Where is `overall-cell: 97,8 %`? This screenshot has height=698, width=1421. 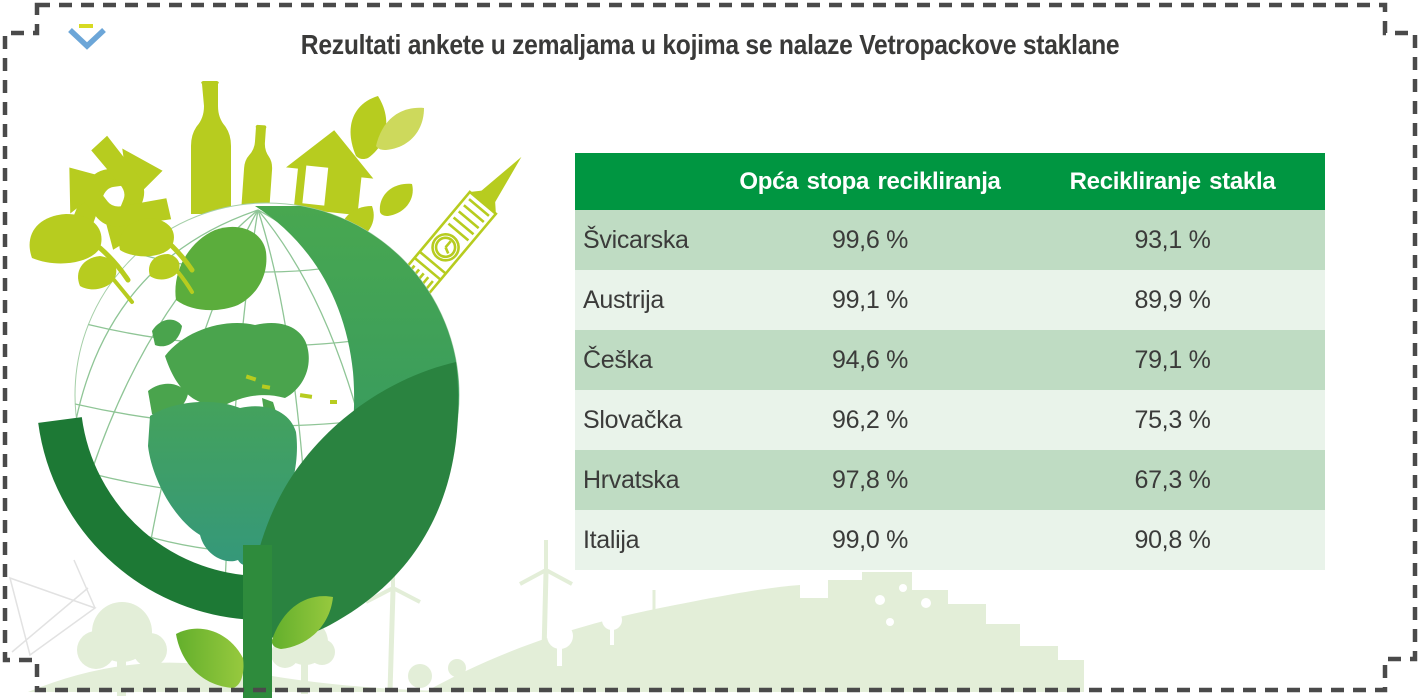
overall-cell: 97,8 % is located at coordinates (870, 479).